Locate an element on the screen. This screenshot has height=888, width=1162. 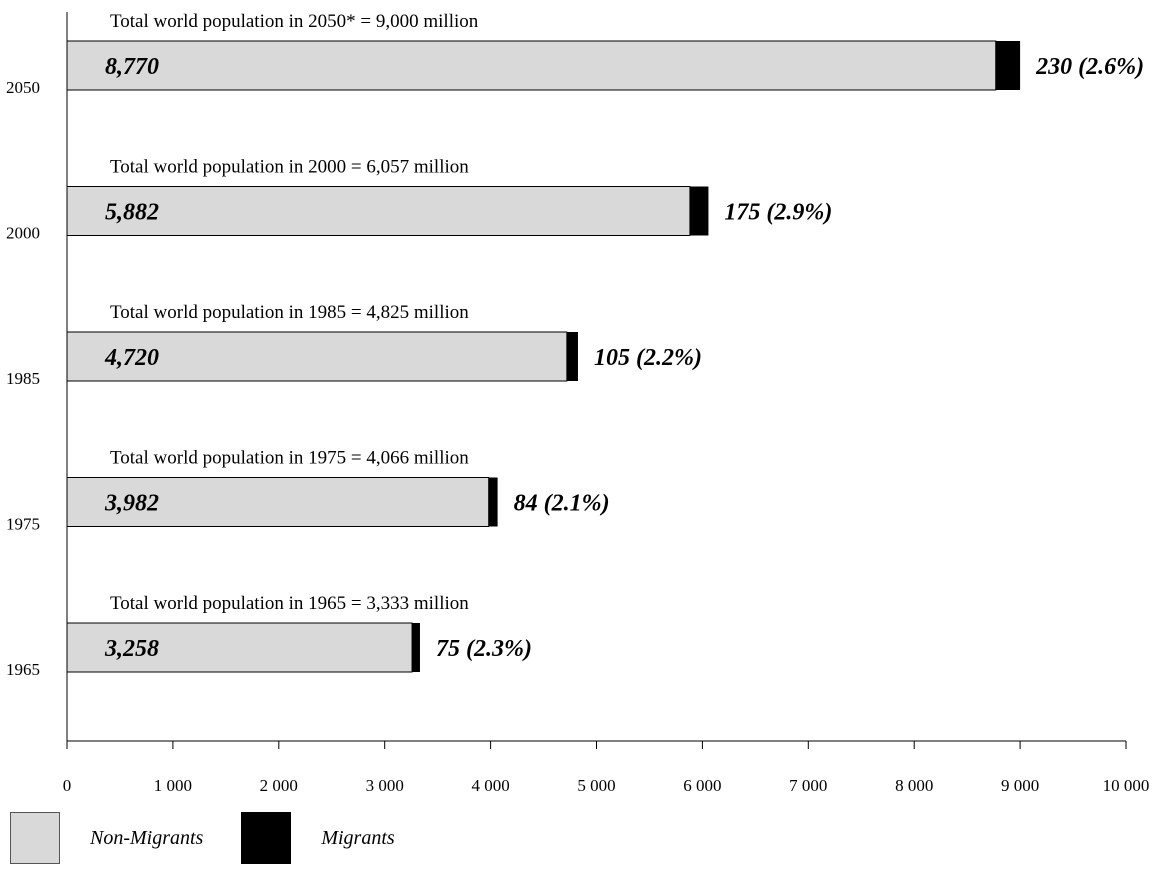
legend: Non-Migrants Migrants is located at coordinates (221, 838).